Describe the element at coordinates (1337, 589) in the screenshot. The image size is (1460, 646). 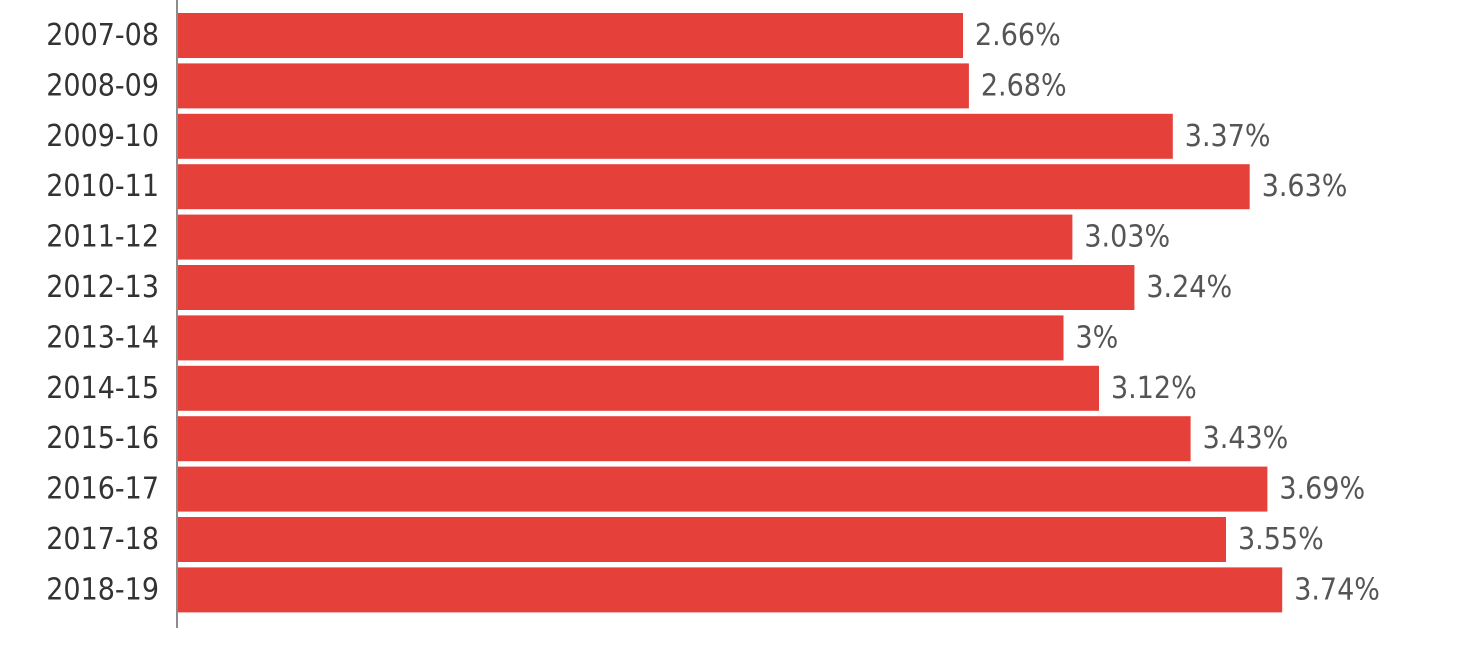
I see `value-label: 3.74%` at that location.